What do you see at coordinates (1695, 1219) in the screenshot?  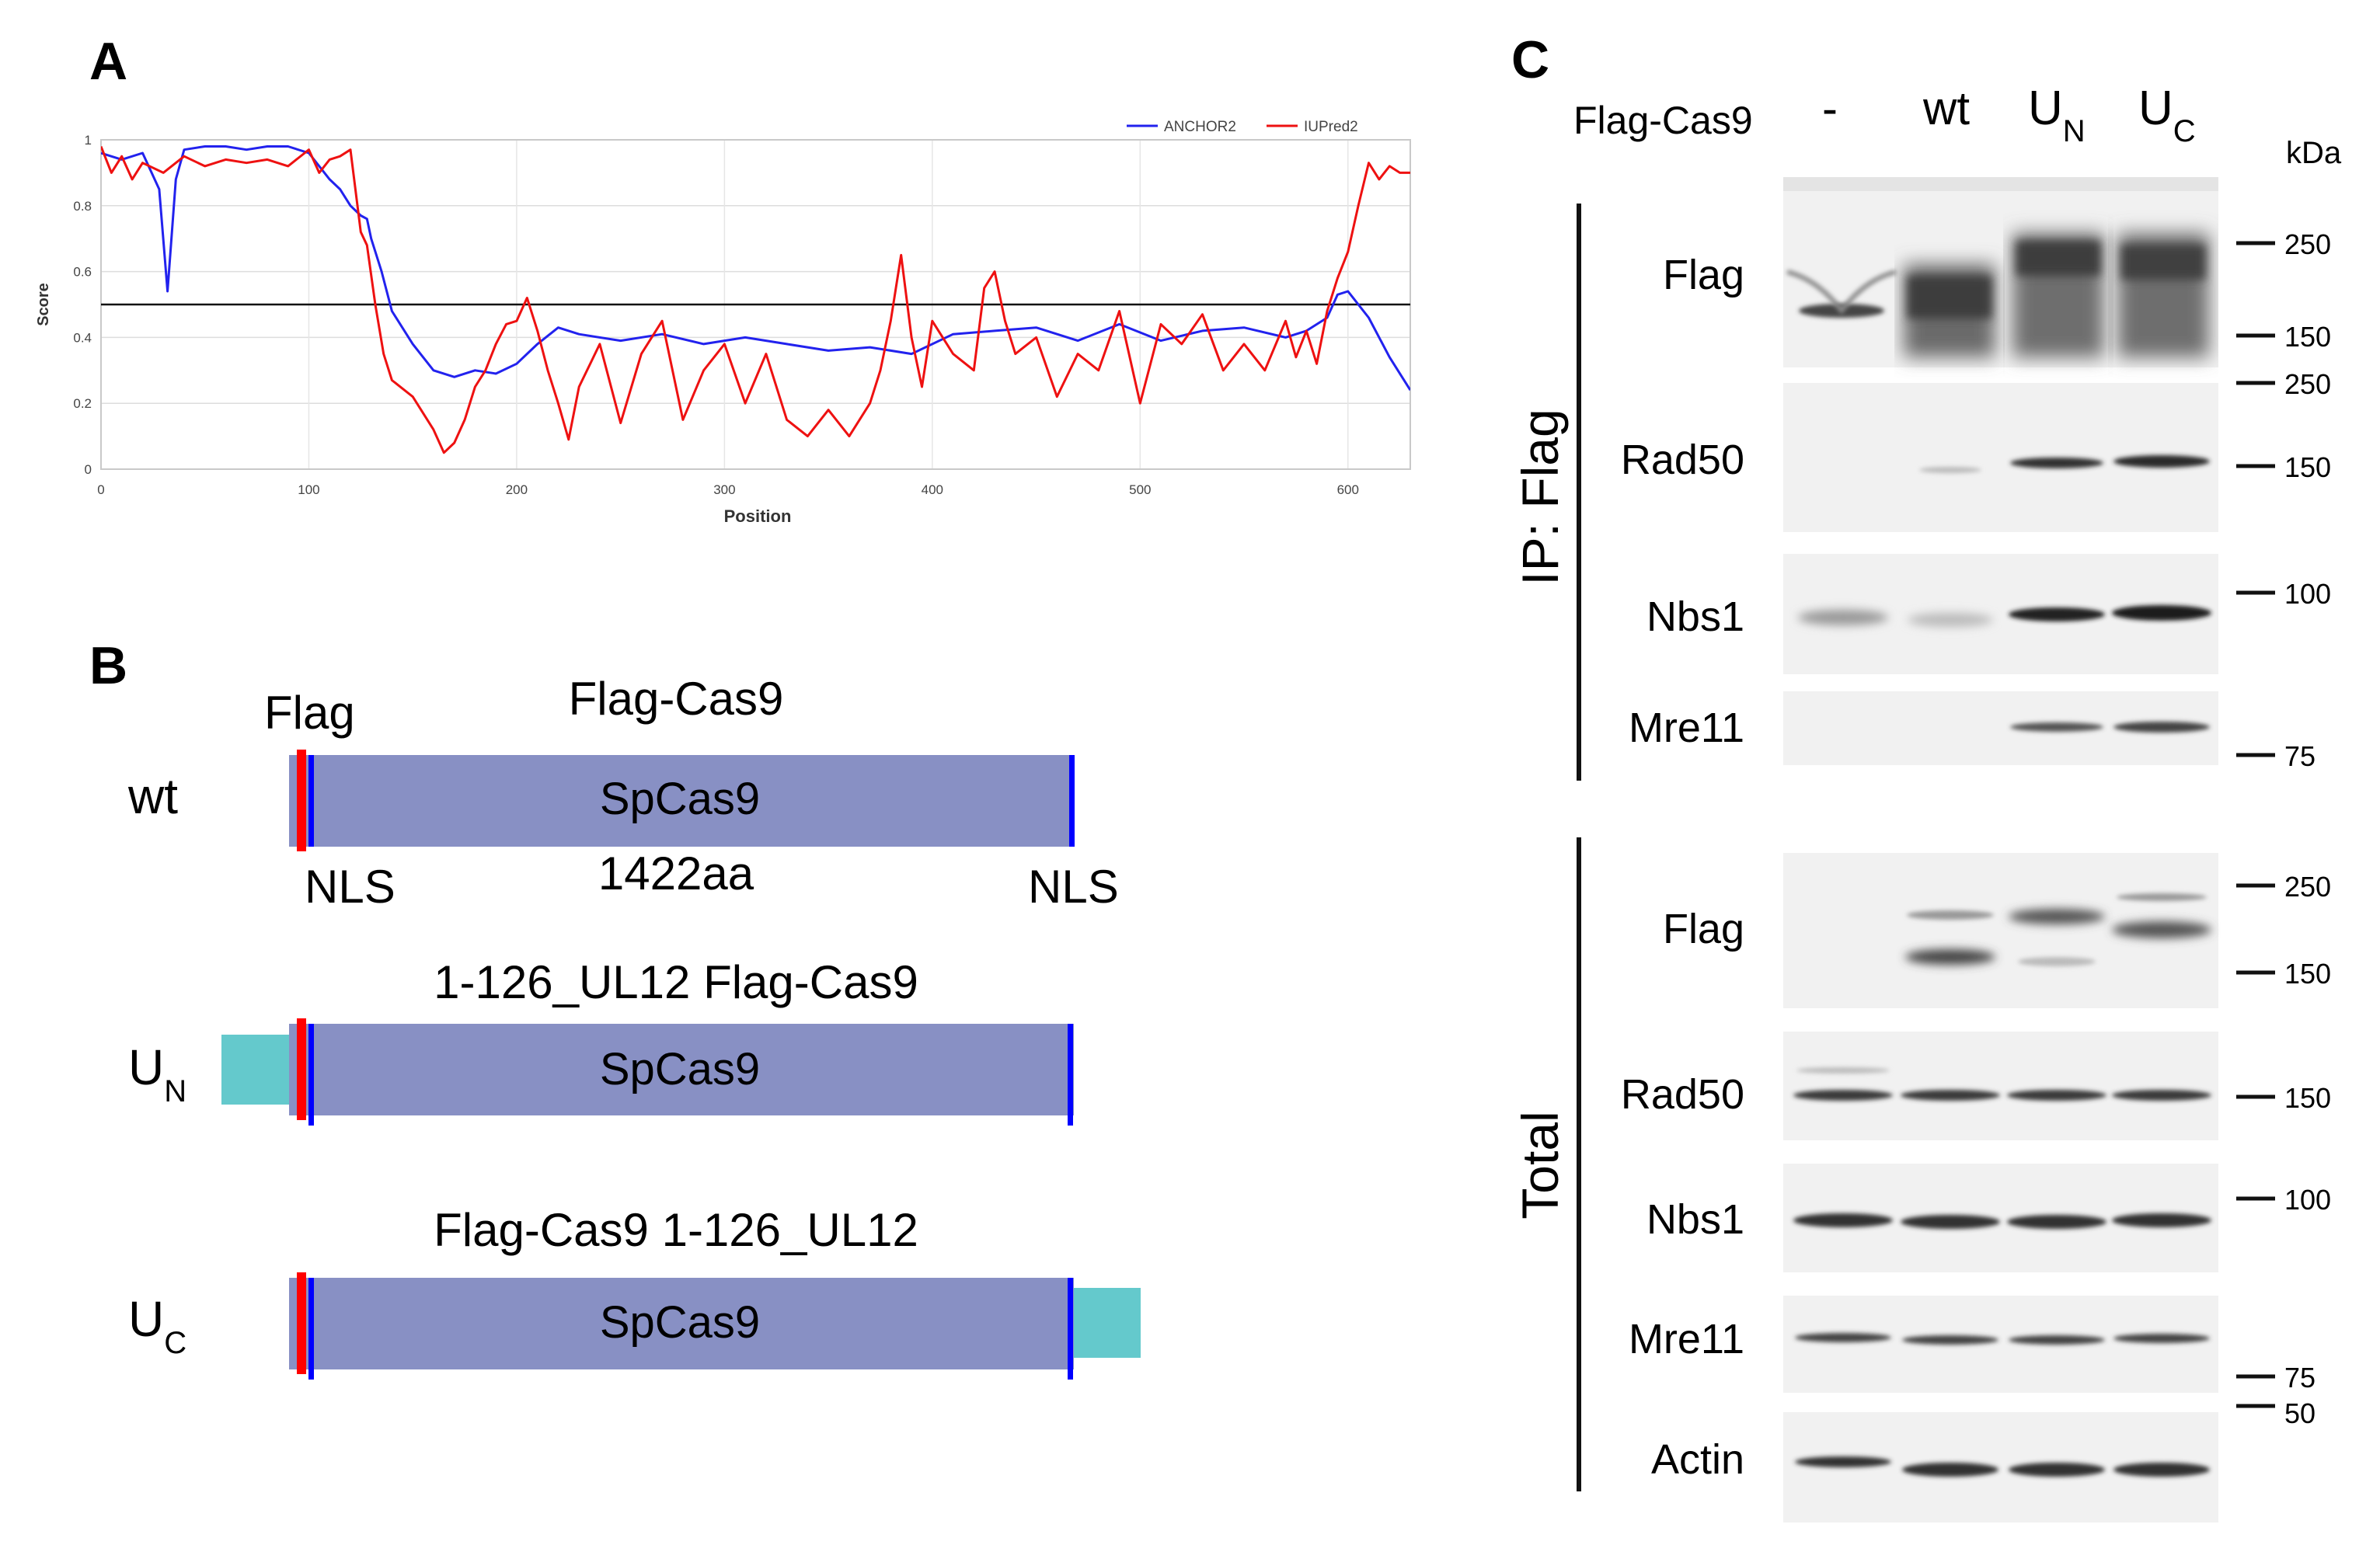 I see `blot-row-label: Nbs1` at bounding box center [1695, 1219].